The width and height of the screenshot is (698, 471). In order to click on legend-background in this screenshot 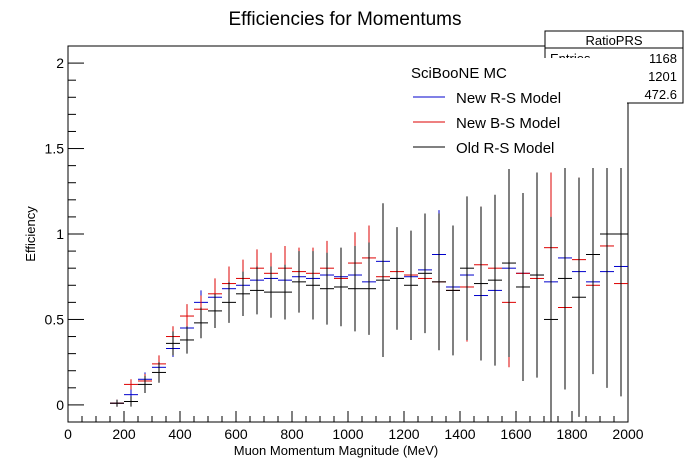, I will do `click(513, 113)`.